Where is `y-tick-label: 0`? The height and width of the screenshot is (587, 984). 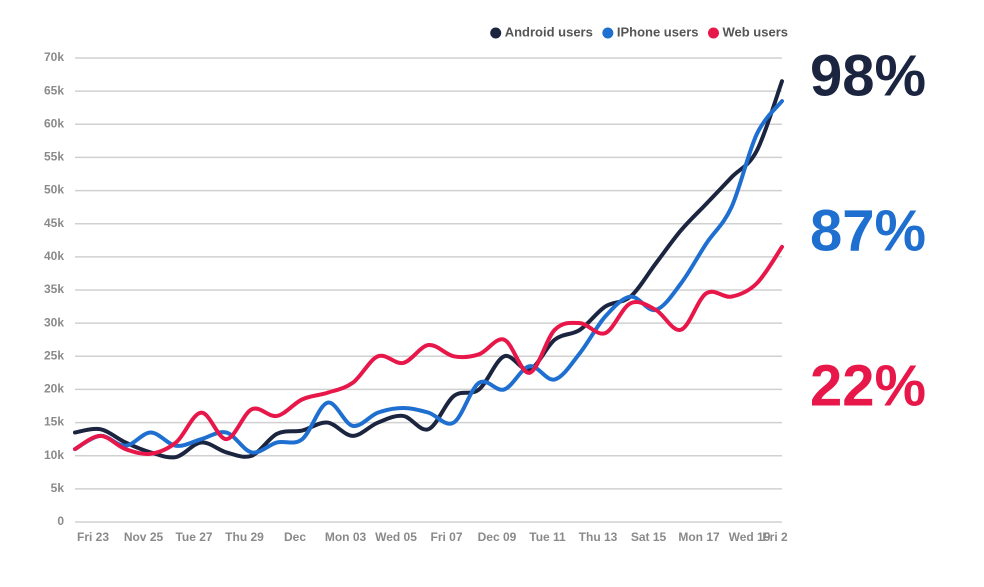
y-tick-label: 0 is located at coordinates (60, 521).